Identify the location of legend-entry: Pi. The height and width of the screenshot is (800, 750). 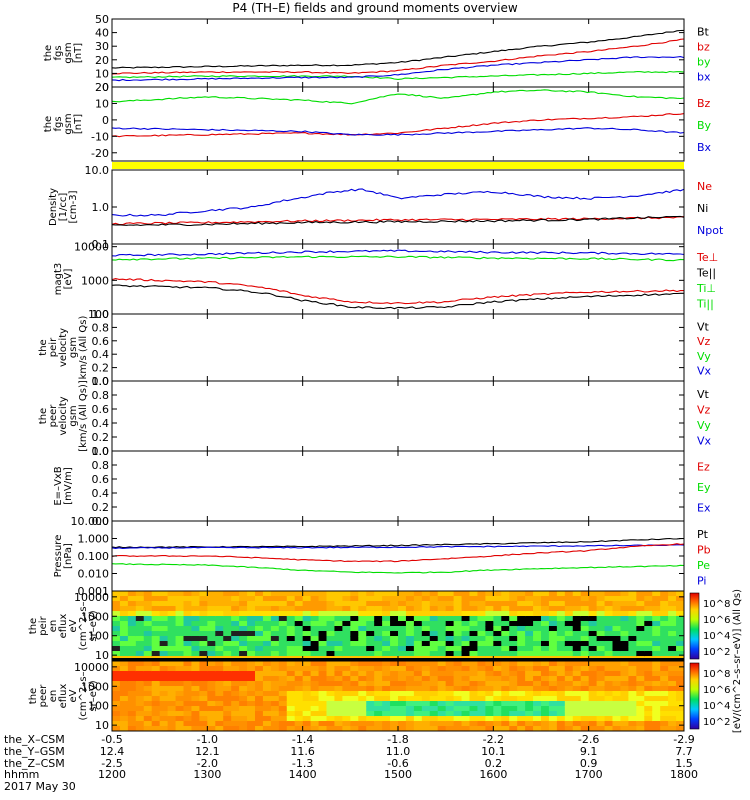
(701, 580).